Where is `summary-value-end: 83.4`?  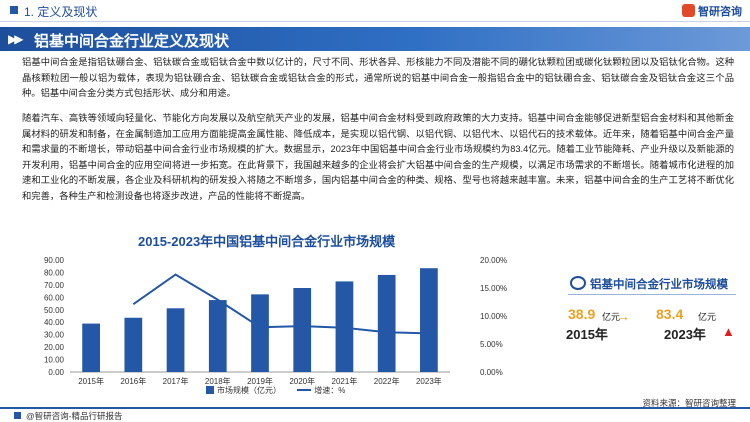 summary-value-end: 83.4 is located at coordinates (670, 314).